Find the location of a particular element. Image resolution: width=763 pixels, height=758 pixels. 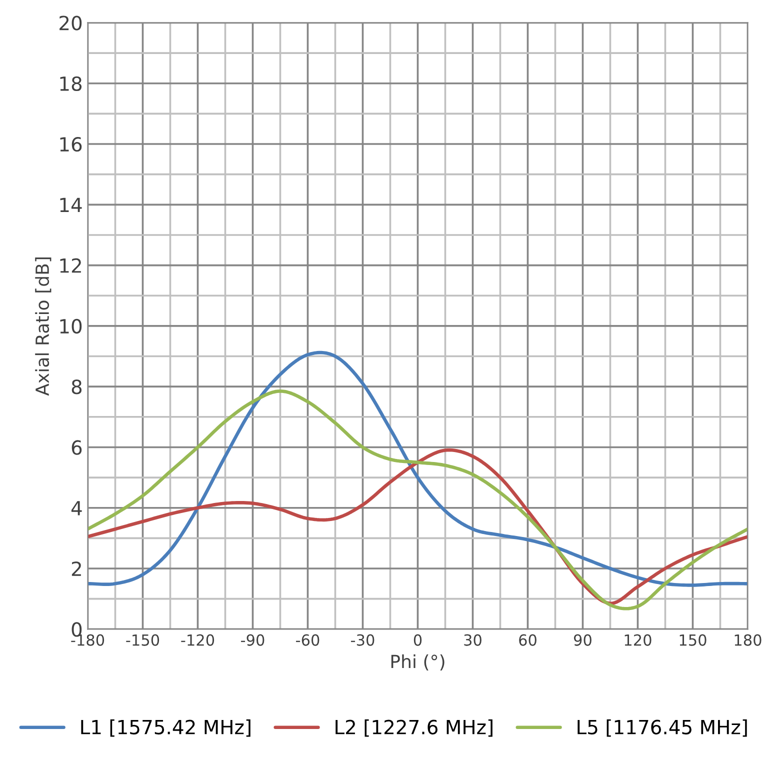

x-tick-label: 90 is located at coordinates (583, 640).